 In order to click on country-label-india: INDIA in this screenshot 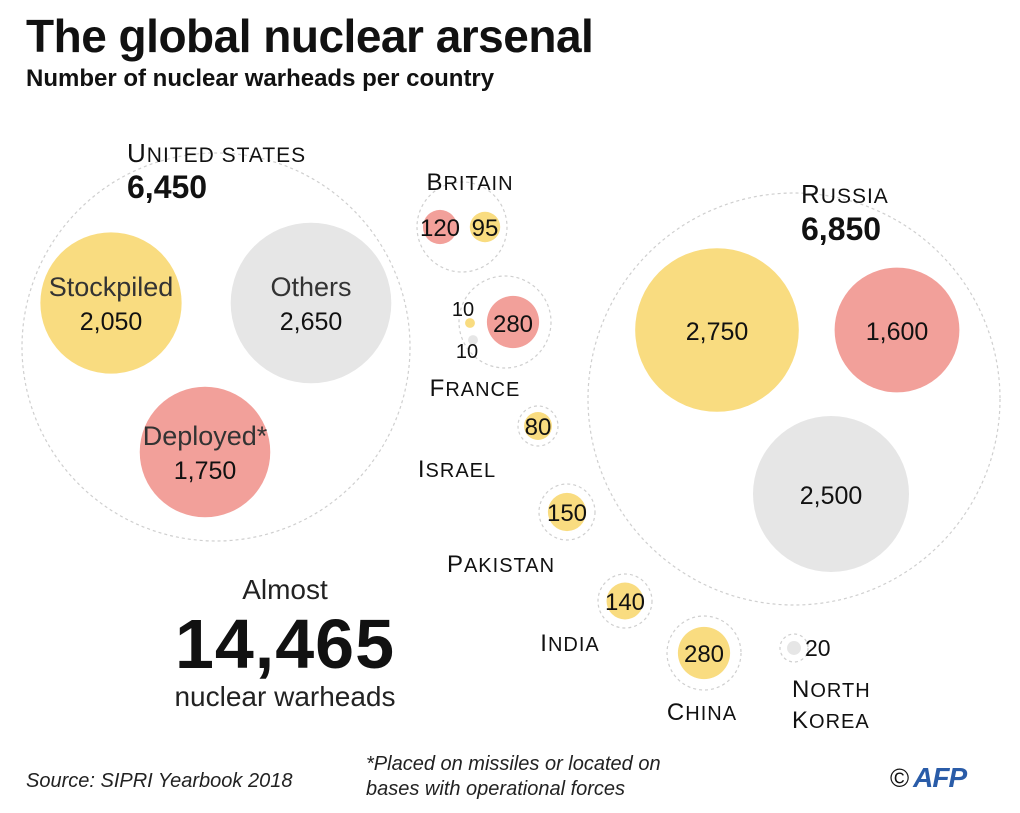, I will do `click(569, 643)`.